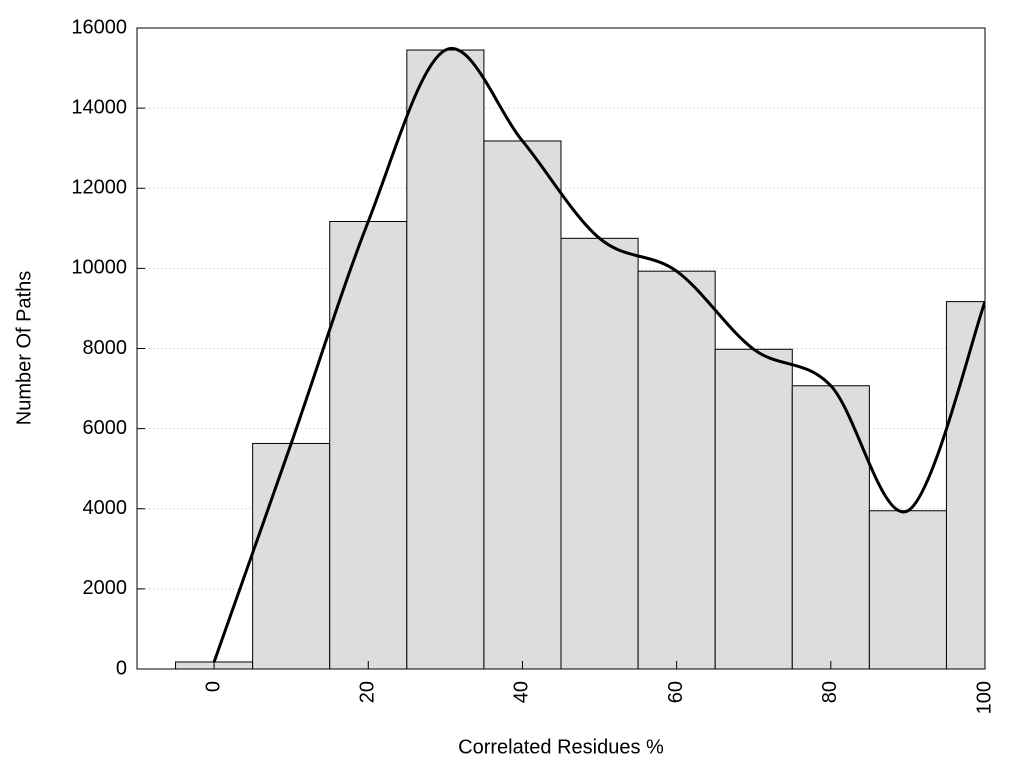  I want to click on y-tick-label: 10000, so click(99, 268).